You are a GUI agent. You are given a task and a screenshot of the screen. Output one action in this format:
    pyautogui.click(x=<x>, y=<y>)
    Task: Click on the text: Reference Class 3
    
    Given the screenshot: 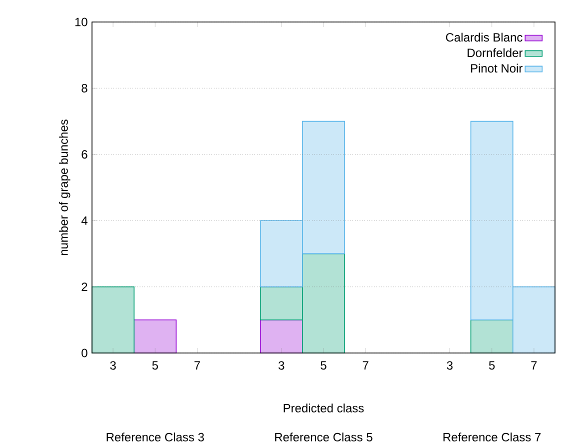 What is the action you would take?
    pyautogui.click(x=155, y=437)
    